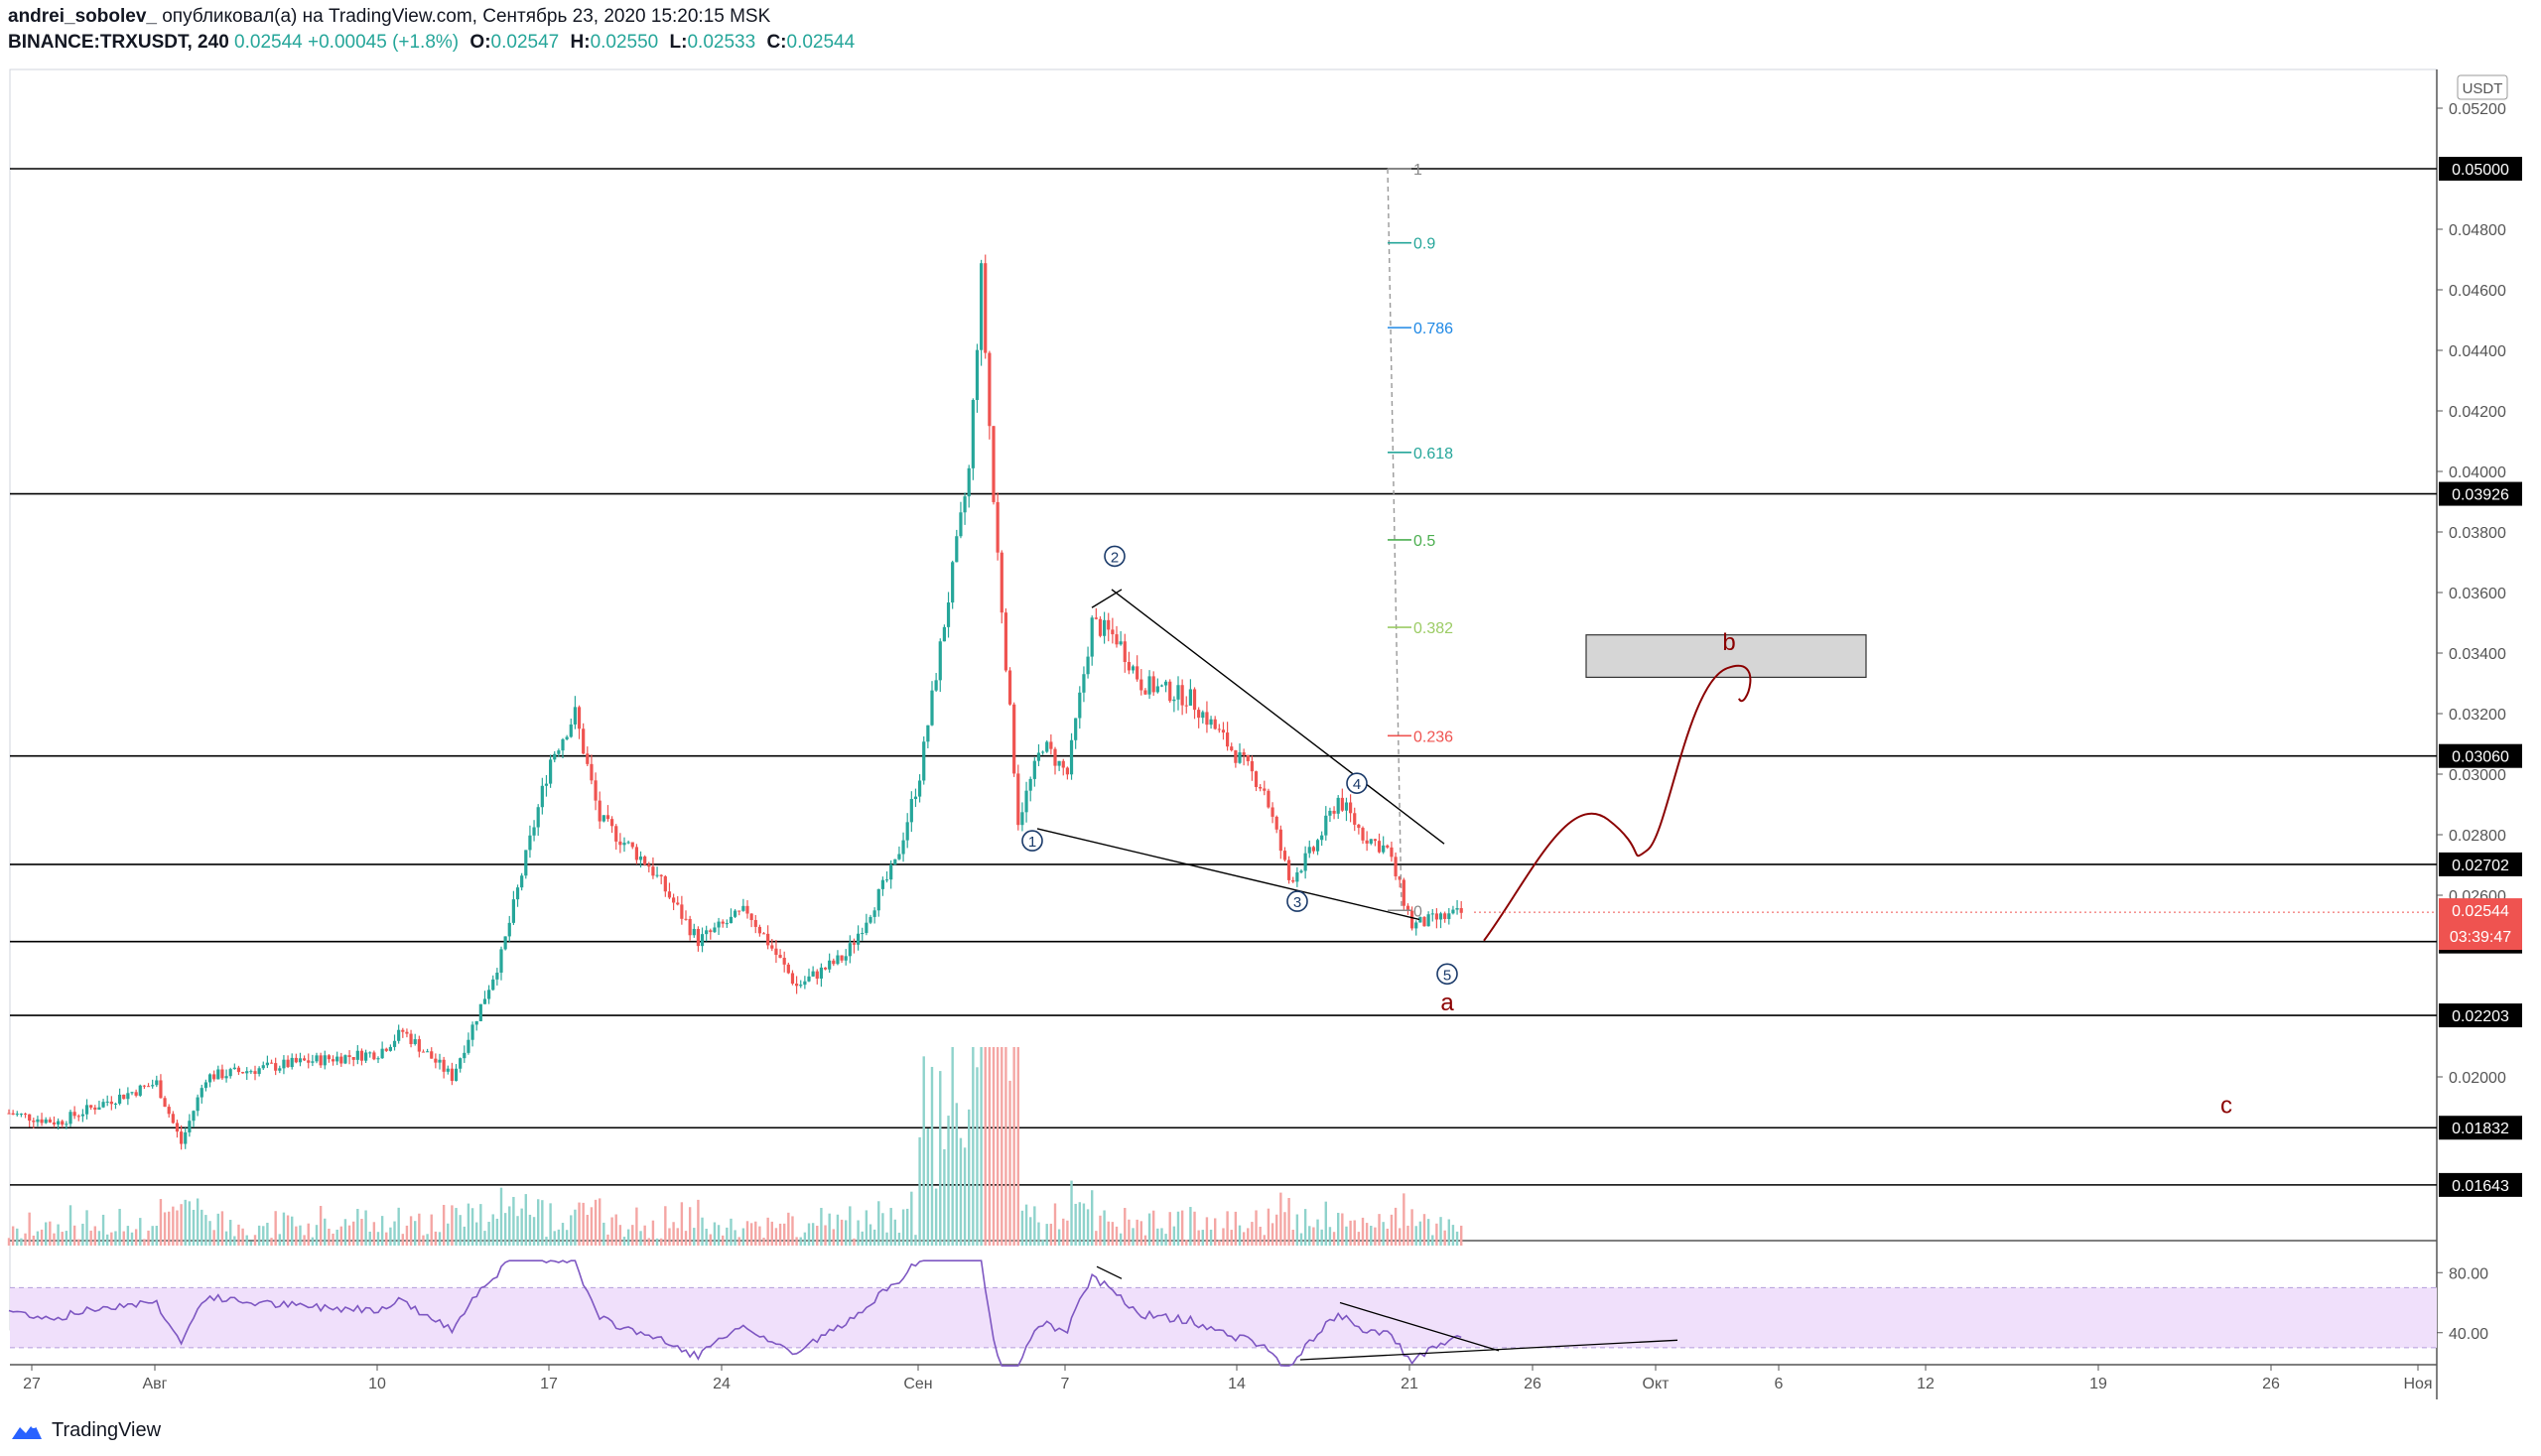 This screenshot has height=1456, width=2541. Describe the element at coordinates (735, 1146) in the screenshot. I see `volume-bars` at that location.